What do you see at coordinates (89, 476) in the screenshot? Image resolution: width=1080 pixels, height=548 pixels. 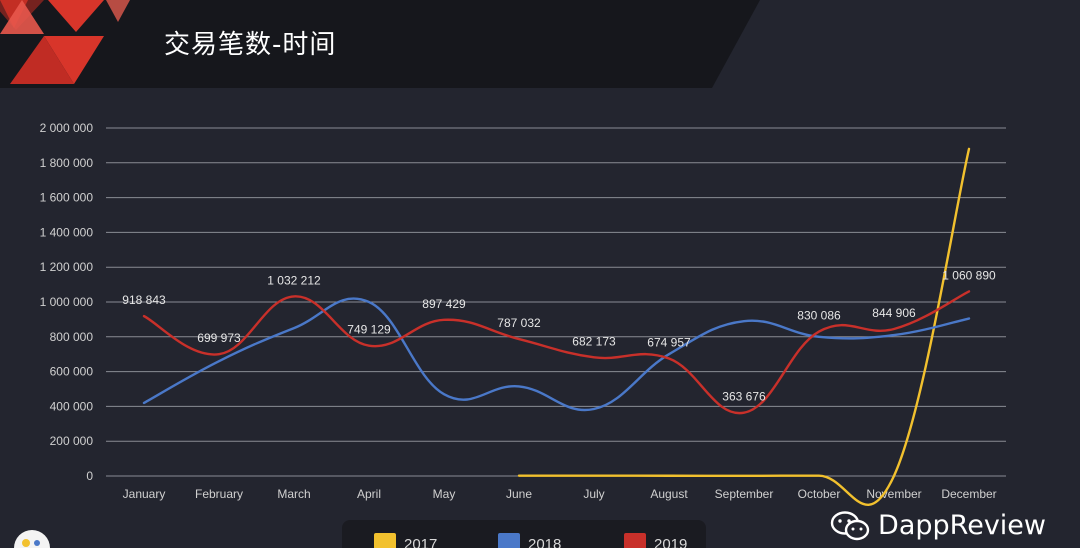 I see `y-tick-label: 0` at bounding box center [89, 476].